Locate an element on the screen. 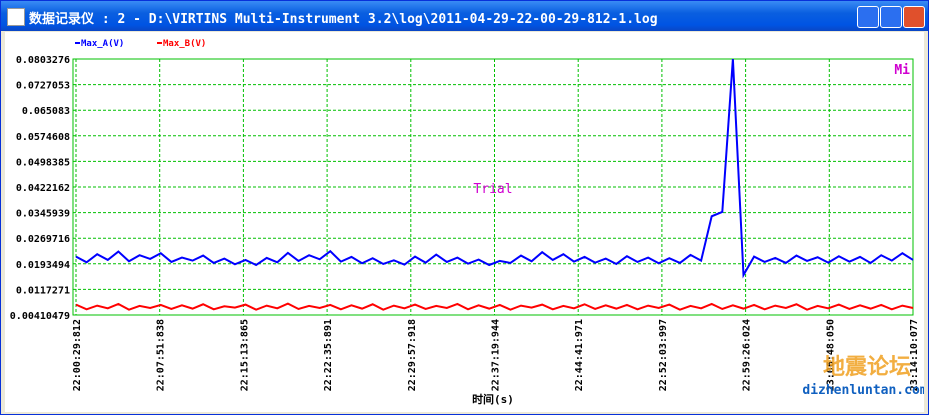  y-tick-label: 0.0269716 is located at coordinates (43, 239).